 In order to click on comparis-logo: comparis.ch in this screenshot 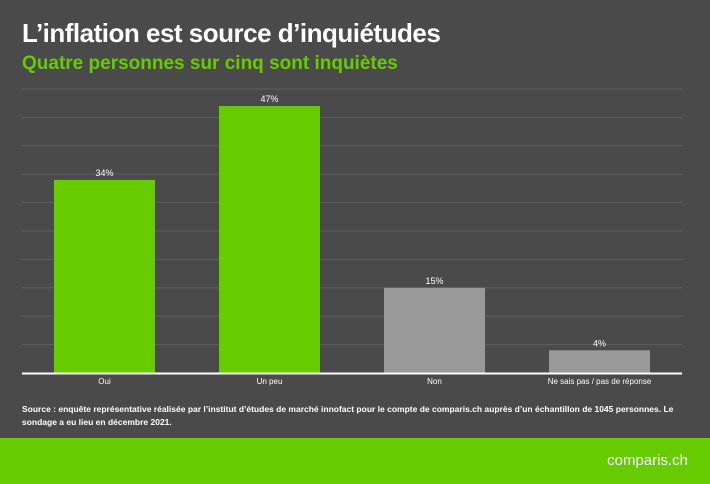, I will do `click(647, 460)`.